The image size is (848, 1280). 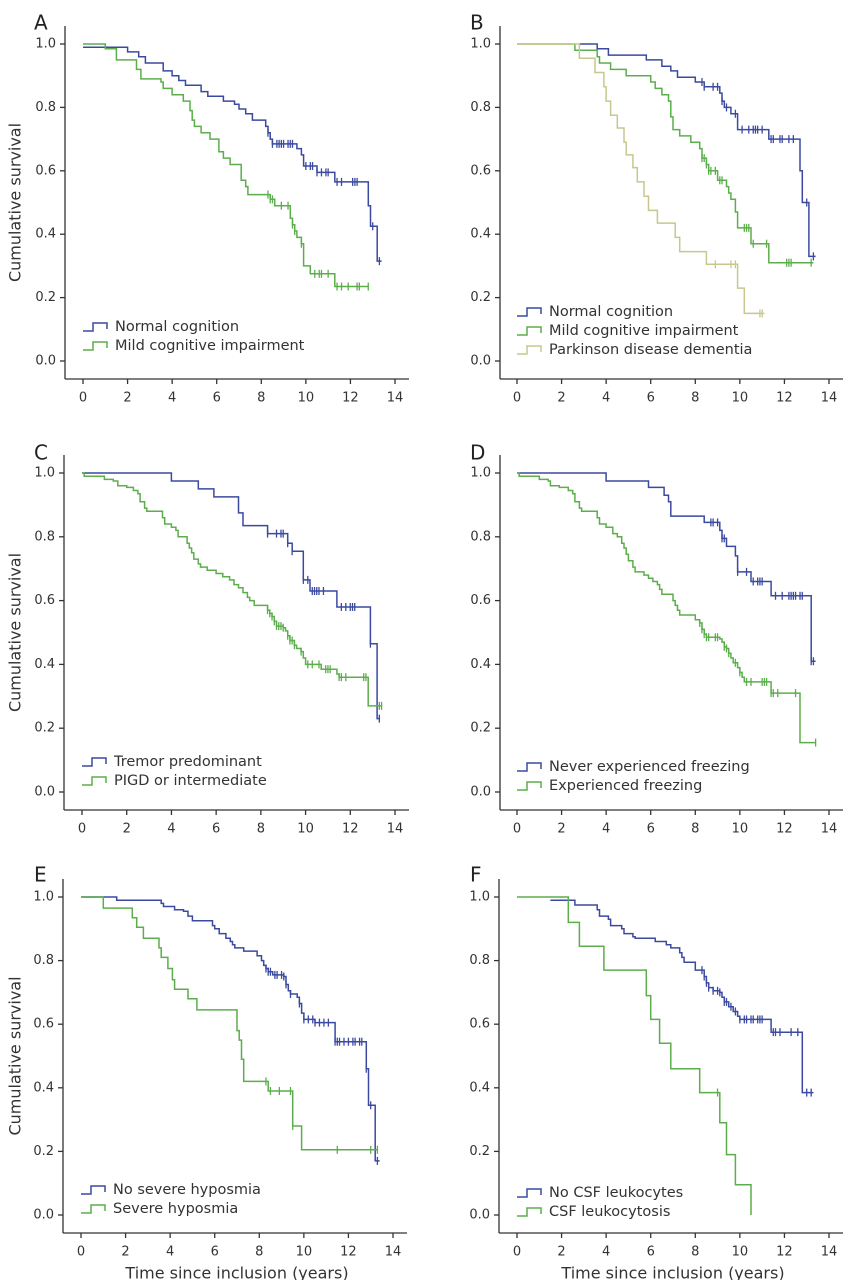 I want to click on legend-label: CSF leukocytosis, so click(x=609, y=1212).